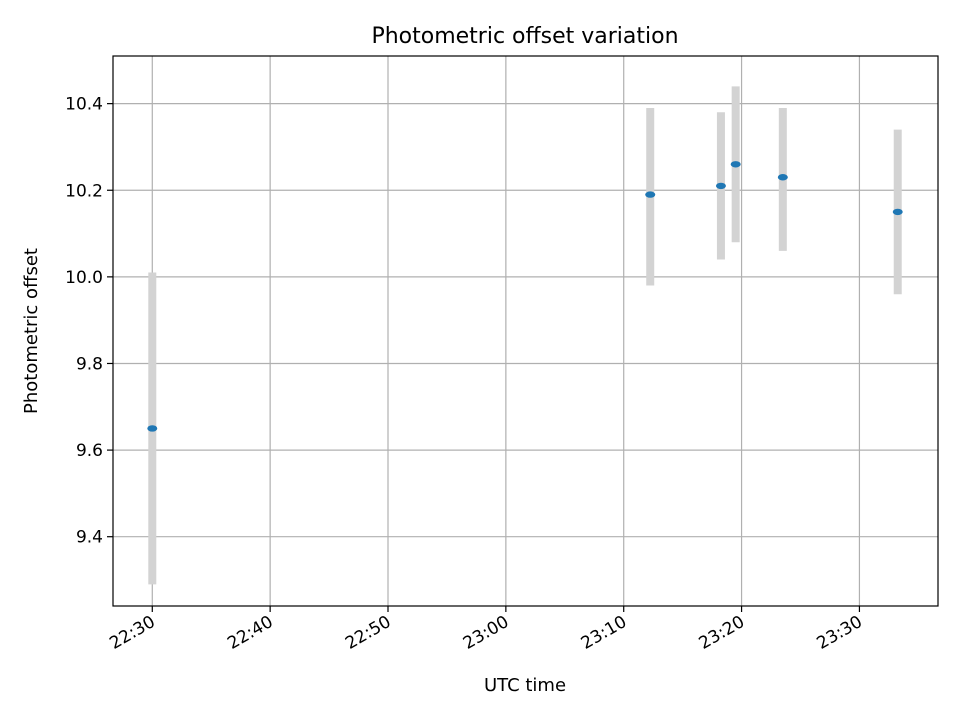 The height and width of the screenshot is (720, 960). I want to click on y-tick-label: 10.0, so click(84, 278).